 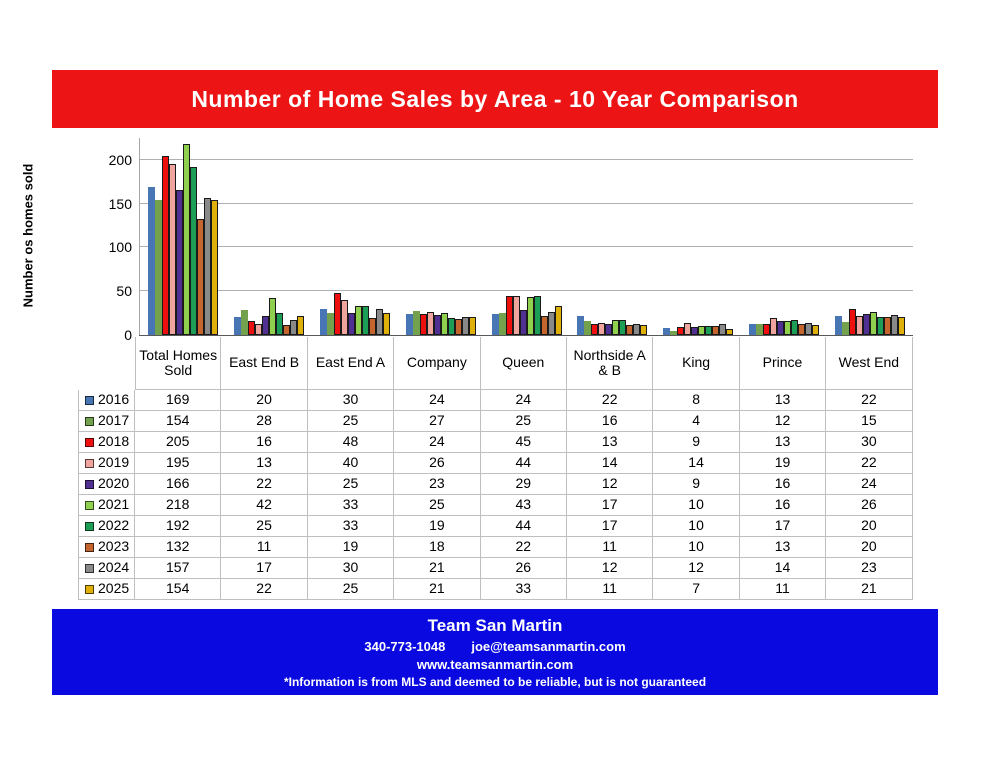 What do you see at coordinates (696, 484) in the screenshot?
I see `table-cell: 9` at bounding box center [696, 484].